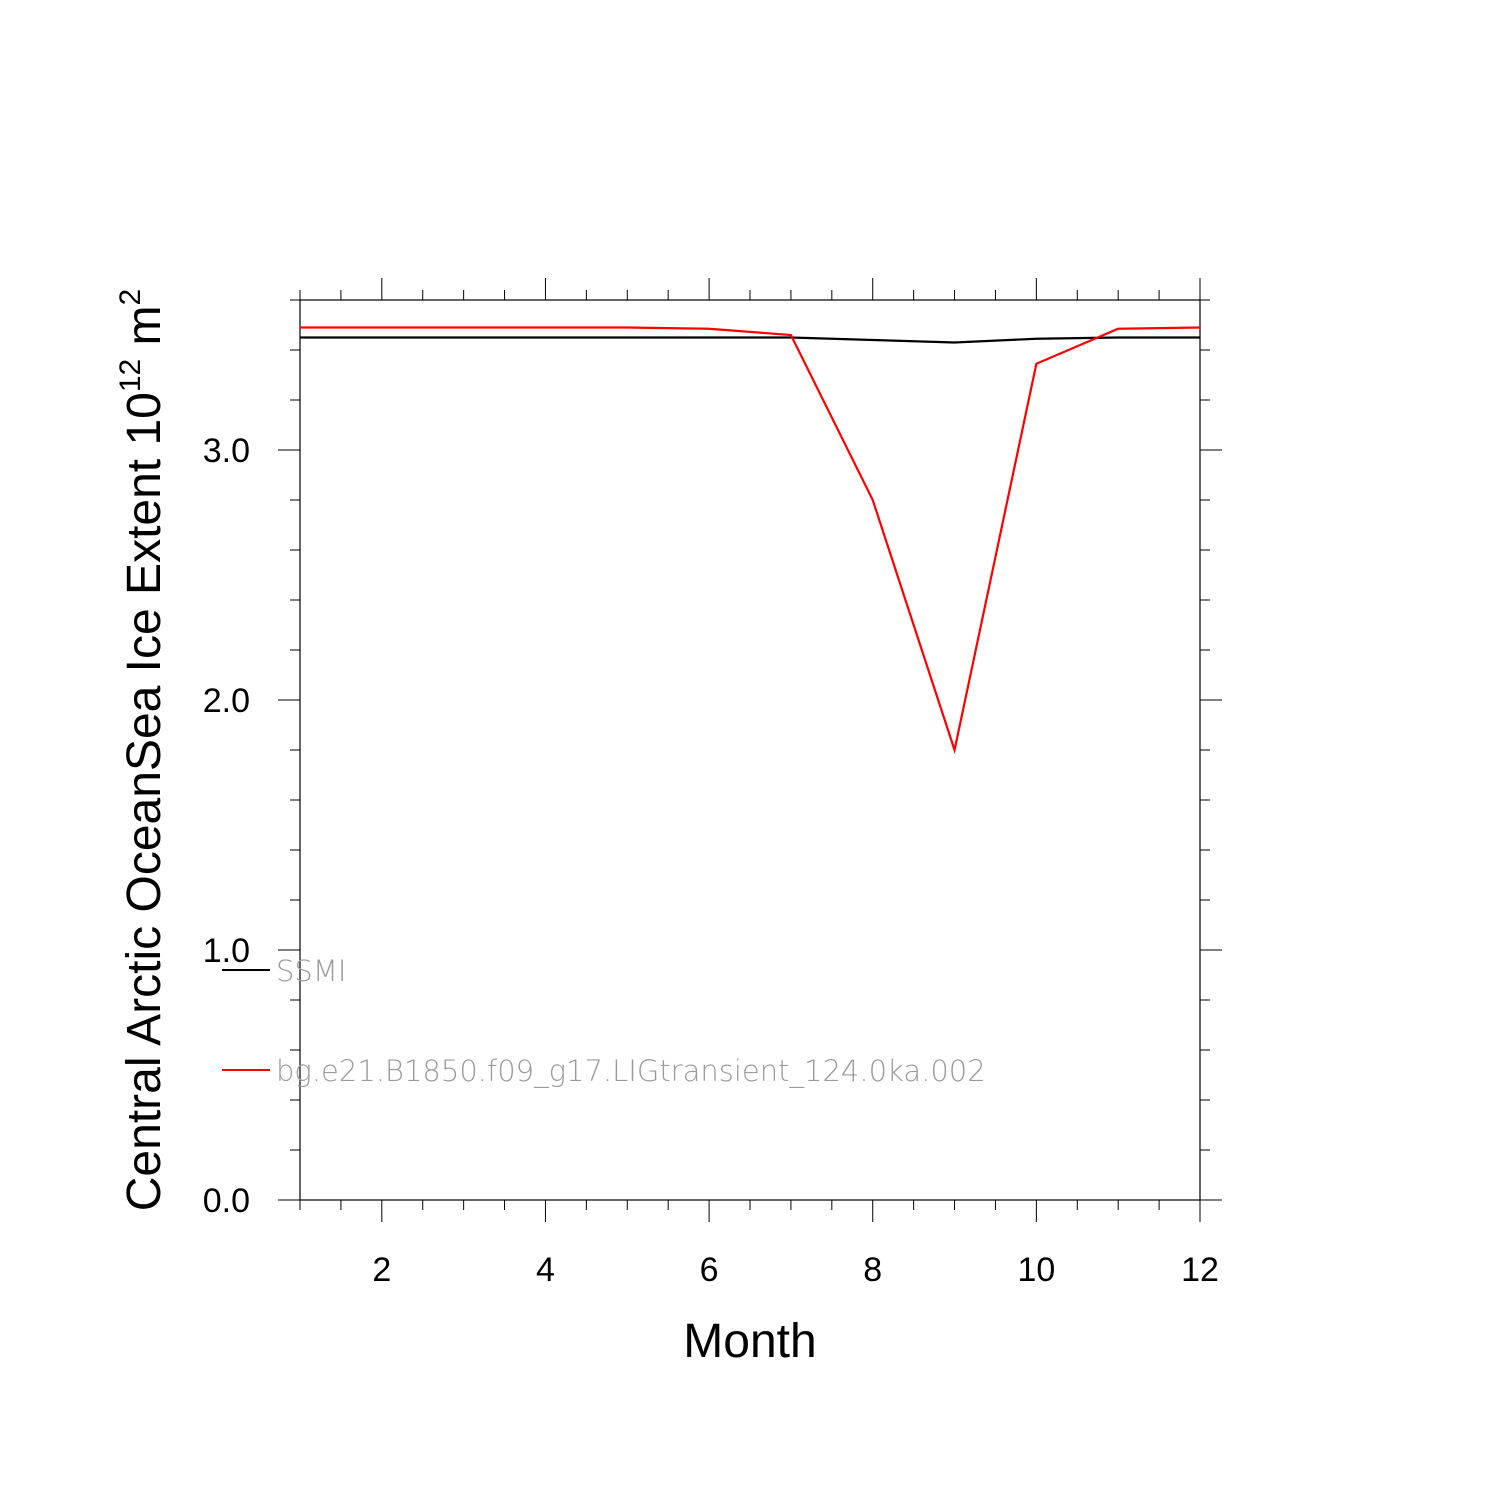 Image resolution: width=1500 pixels, height=1500 pixels. Describe the element at coordinates (545, 1270) in the screenshot. I see `x-tick-label: 4` at that location.